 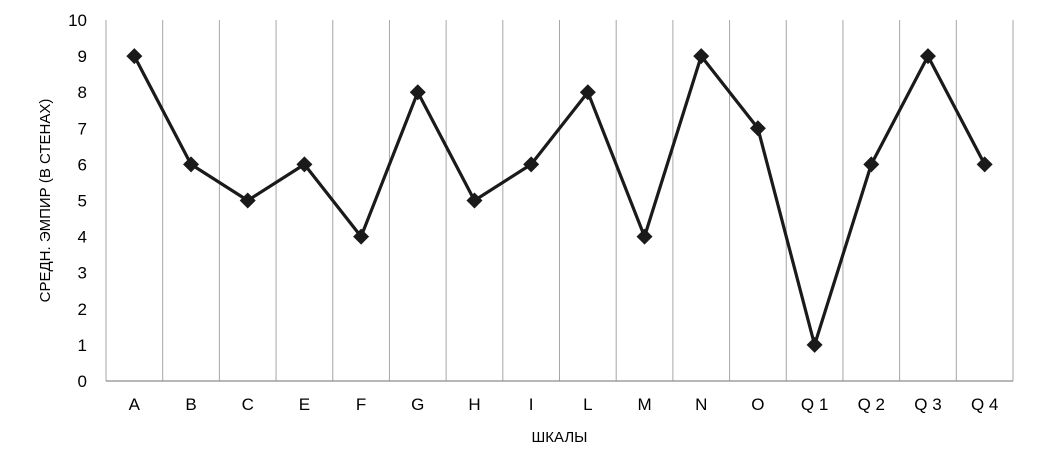 I want to click on x-tick-label: B, so click(x=190, y=404).